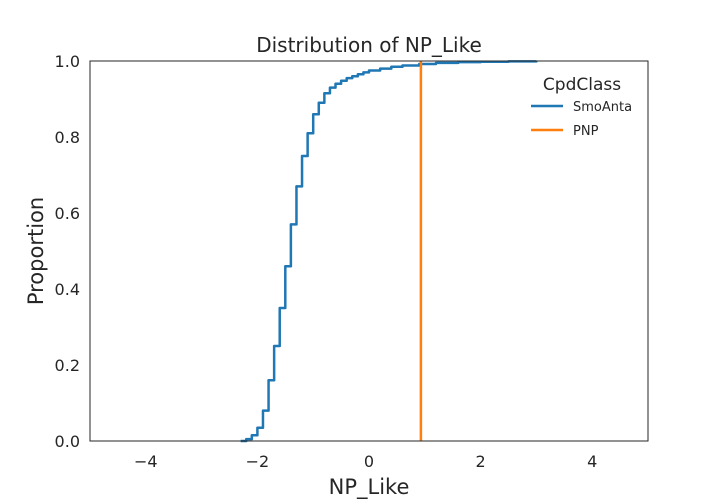  Describe the element at coordinates (67, 251) in the screenshot. I see `y-axis: 0.0 0.2 0.4 0.6 0.8 1.0` at that location.